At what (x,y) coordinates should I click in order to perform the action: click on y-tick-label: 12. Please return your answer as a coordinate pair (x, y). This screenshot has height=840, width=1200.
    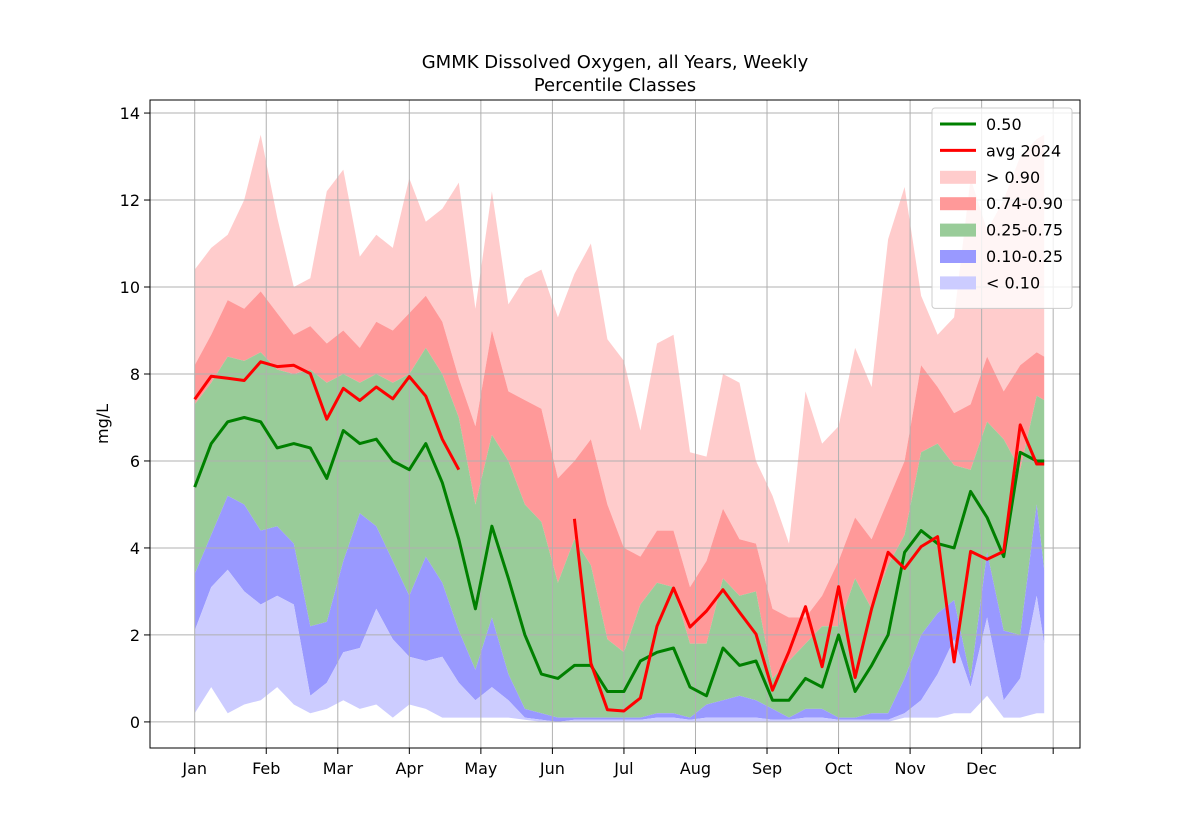
    Looking at the image, I should click on (130, 200).